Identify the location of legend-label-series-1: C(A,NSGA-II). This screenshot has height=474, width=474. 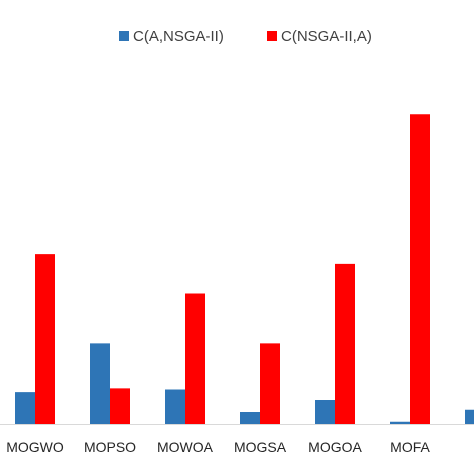
(178, 36).